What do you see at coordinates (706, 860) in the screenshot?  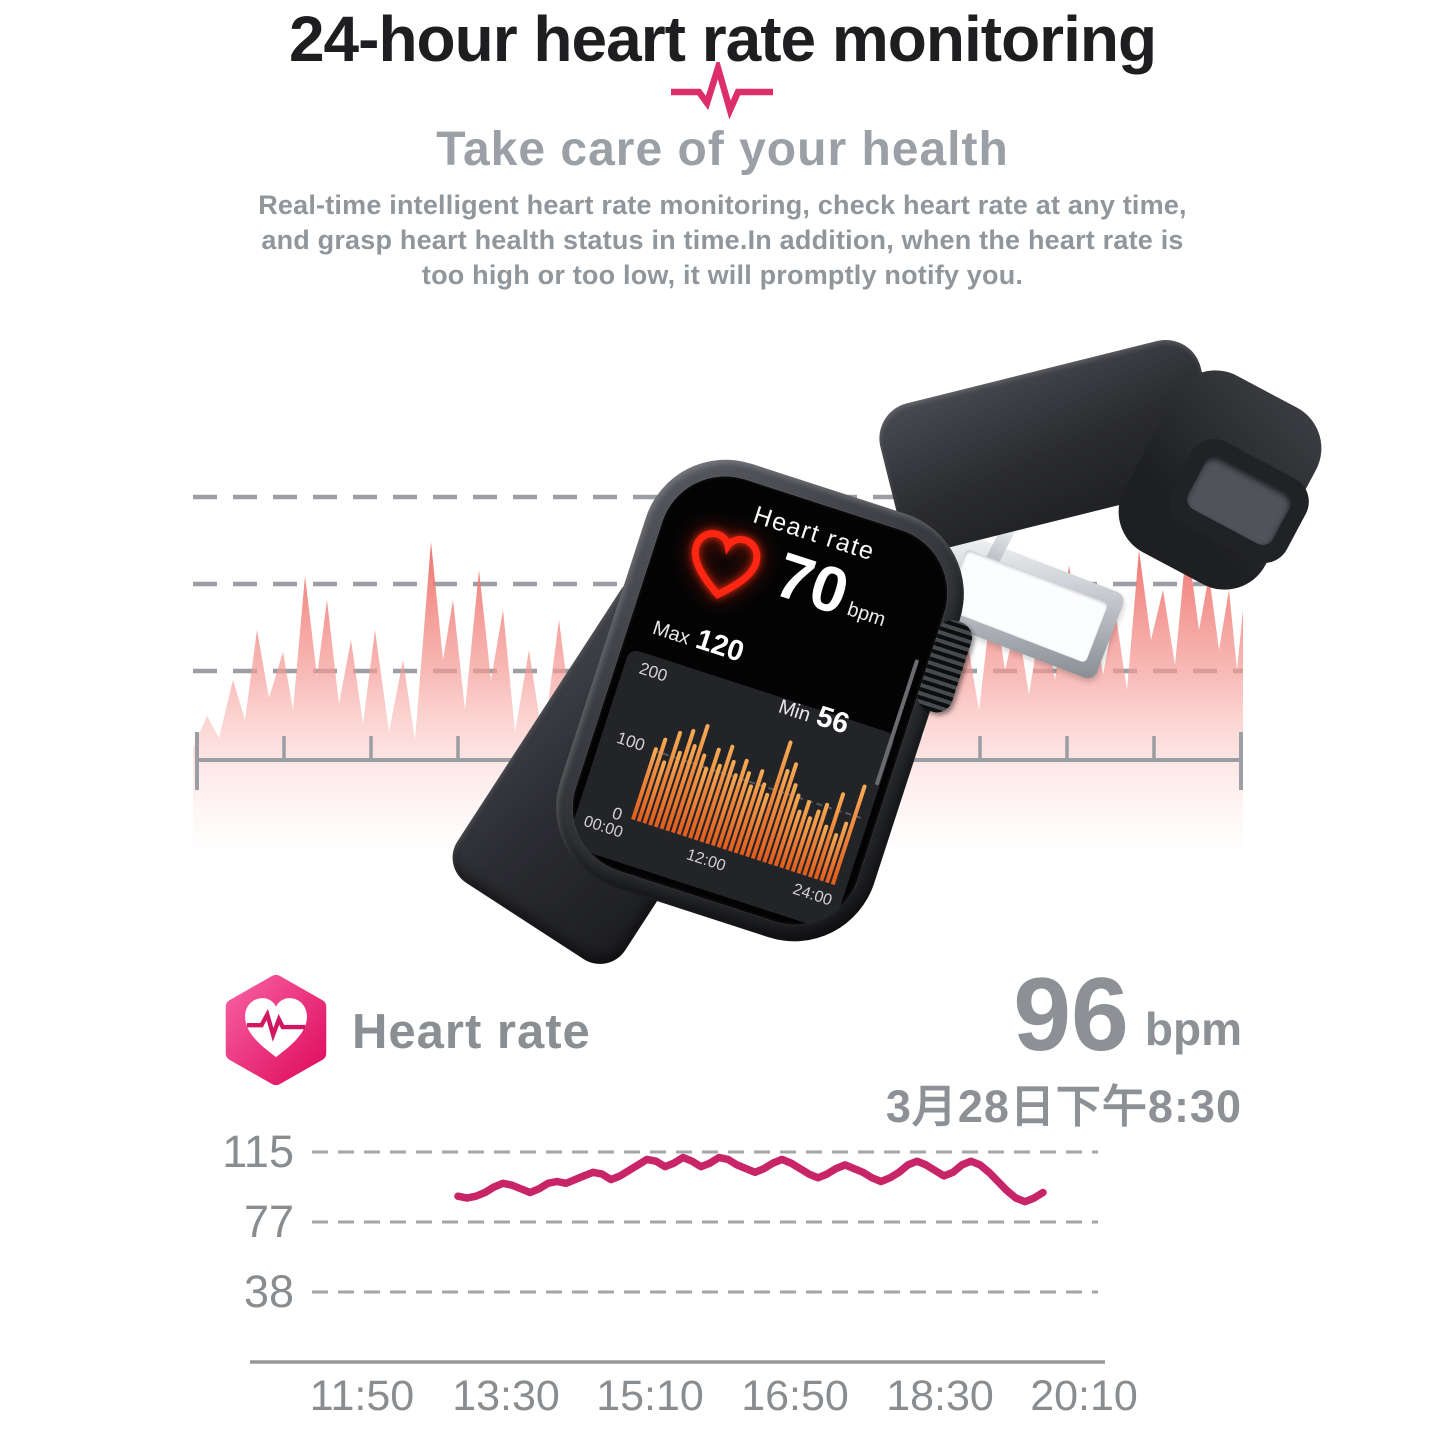 I see `watch-chart-xtick: 12:00` at bounding box center [706, 860].